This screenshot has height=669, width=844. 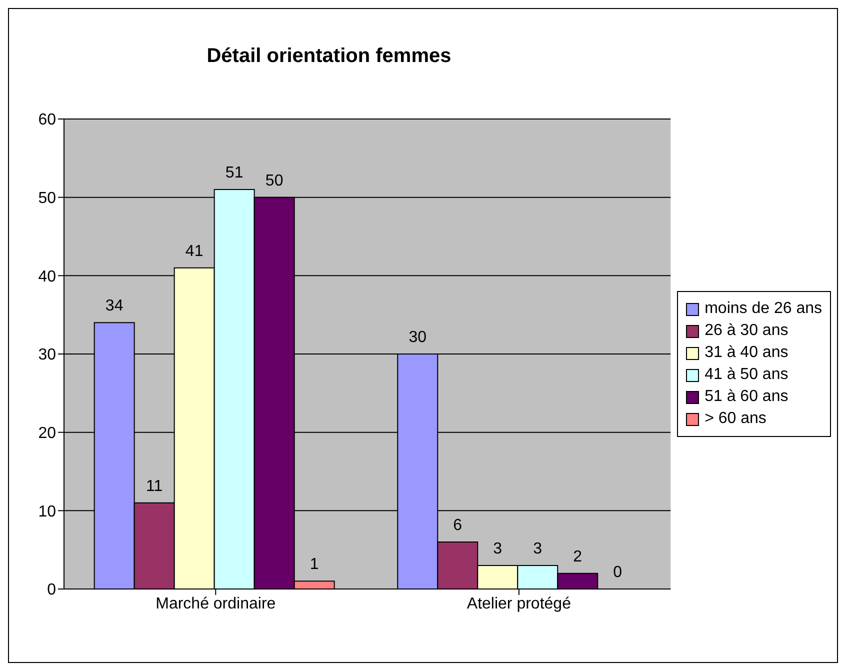 I want to click on y-tick-label: 0, so click(x=51, y=590).